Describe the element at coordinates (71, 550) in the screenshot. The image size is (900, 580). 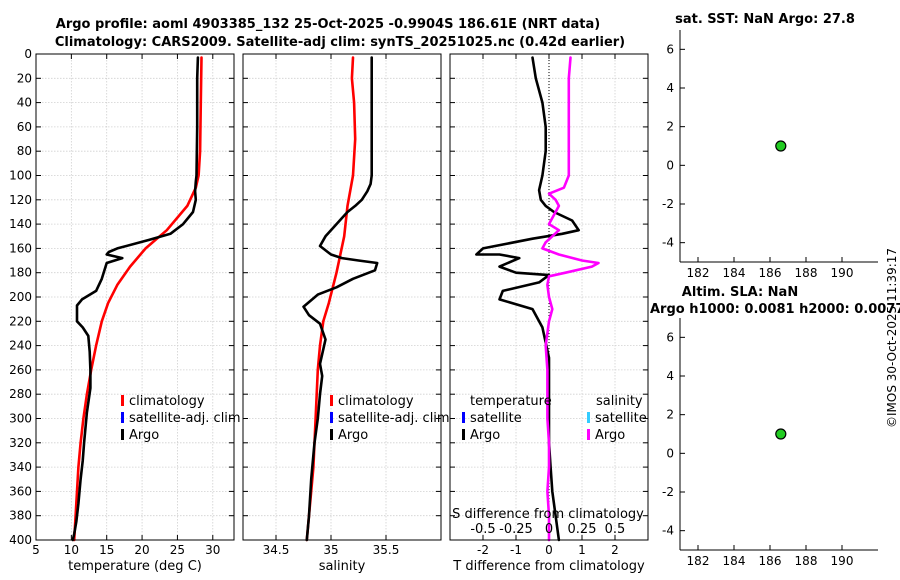
I see `x-tick-label: 10` at that location.